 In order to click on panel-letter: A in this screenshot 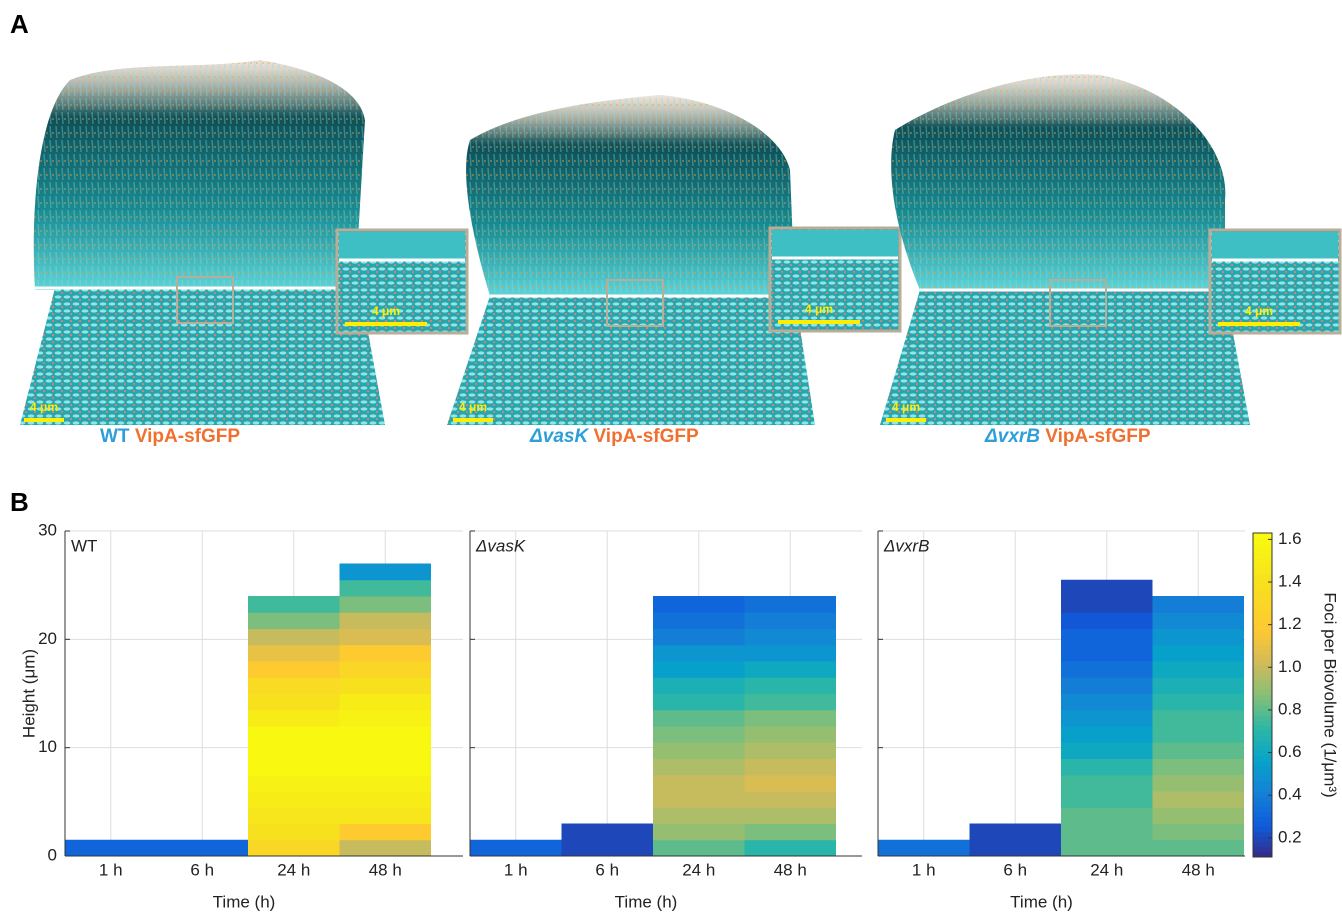, I will do `click(19, 24)`.